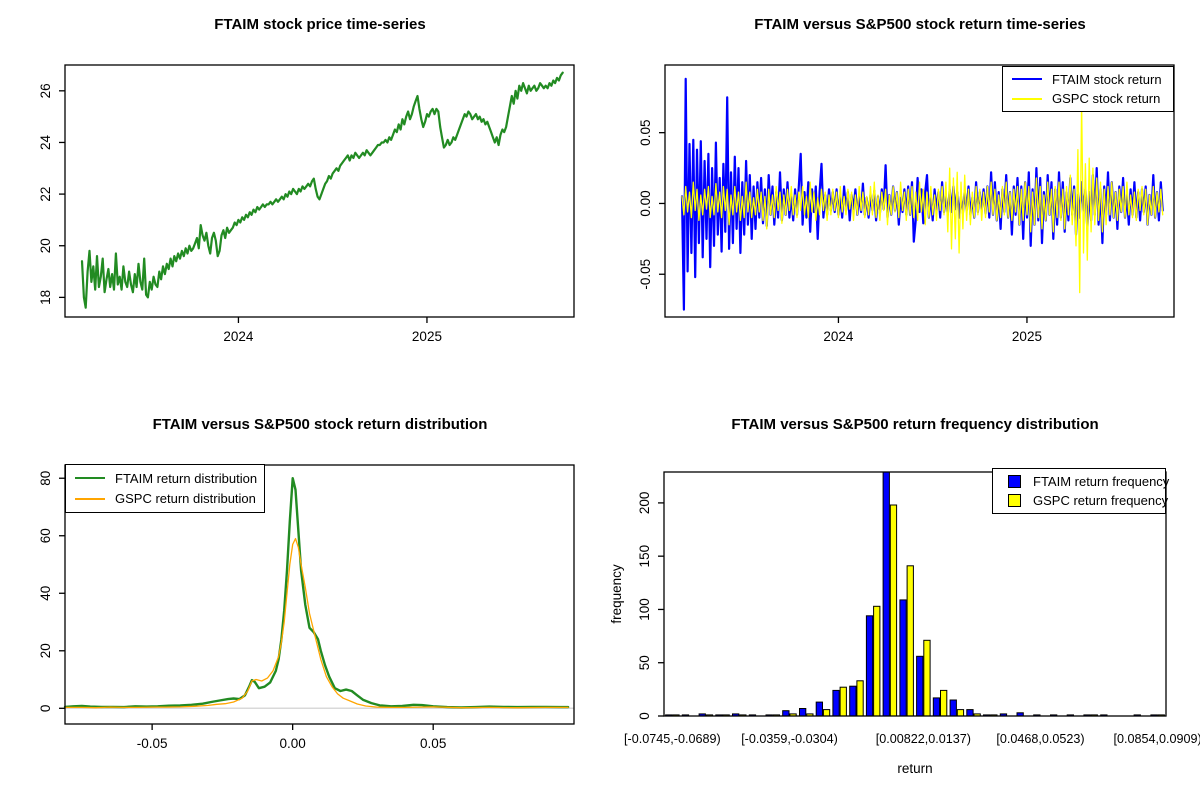 The image size is (1200, 800). I want to click on legend-item-ftaim-return: FTAIM stock return, so click(1088, 79).